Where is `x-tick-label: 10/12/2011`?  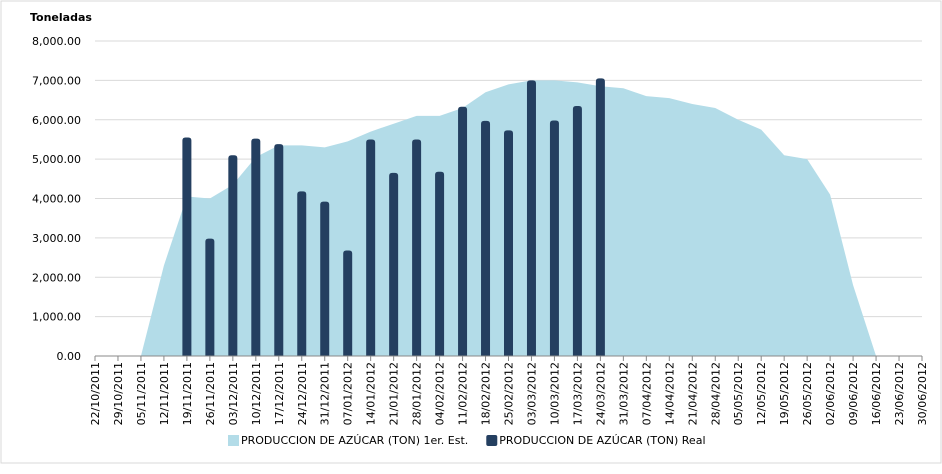
x-tick-label: 10/12/2011 is located at coordinates (256, 393).